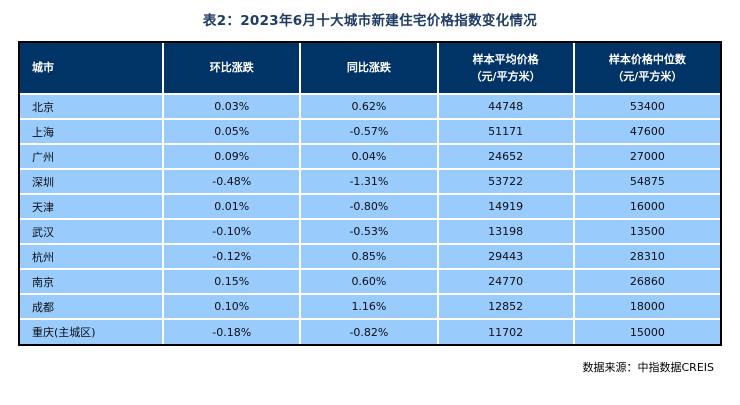 This screenshot has width=740, height=405. I want to click on table-row-guangzhou: 广州 0.09% 0.04% 24652 27000, so click(370, 156).